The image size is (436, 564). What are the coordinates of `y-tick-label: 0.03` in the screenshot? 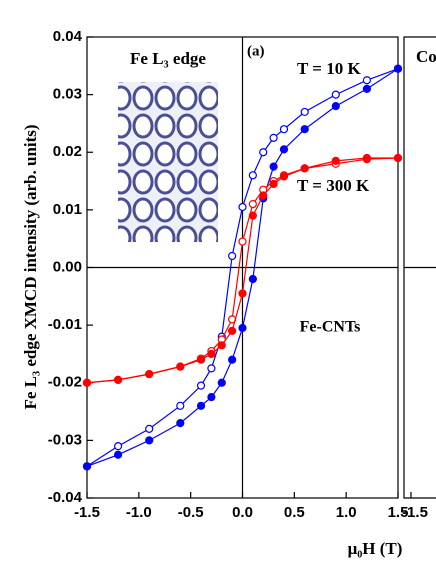 It's located at (67, 94).